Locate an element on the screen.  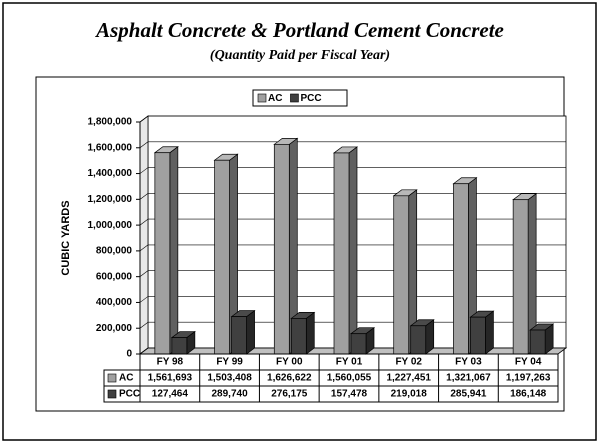
table-value: 1,626,622 is located at coordinates (289, 378).